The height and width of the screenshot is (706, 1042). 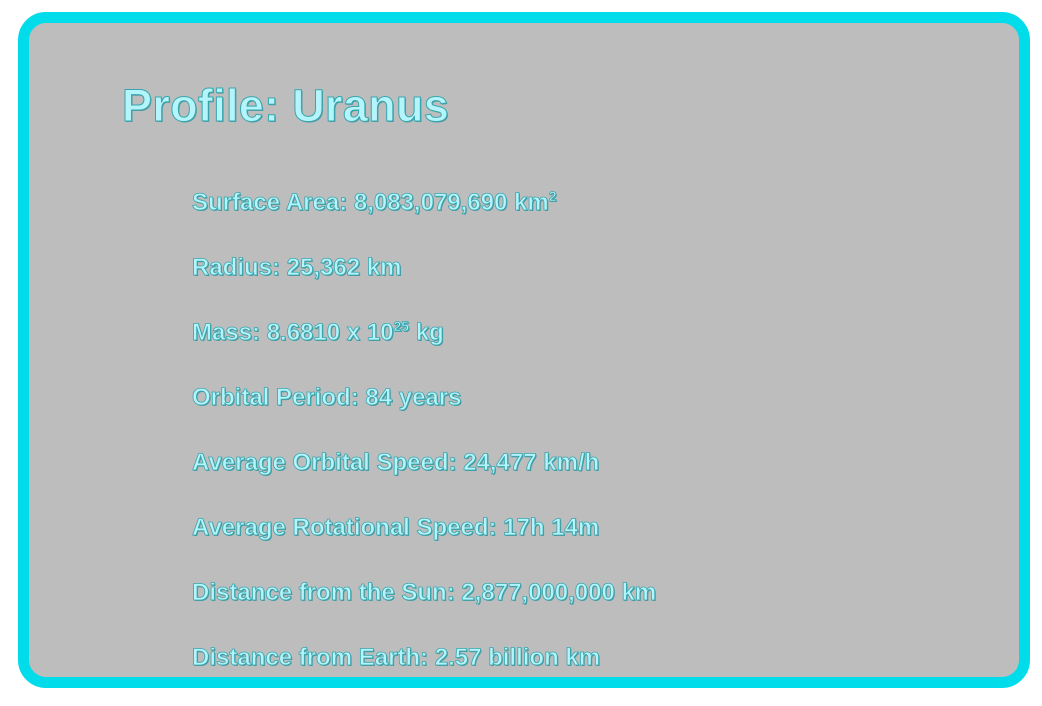 I want to click on fact-orbital-period: Orbital Period: 84 years, so click(x=424, y=413).